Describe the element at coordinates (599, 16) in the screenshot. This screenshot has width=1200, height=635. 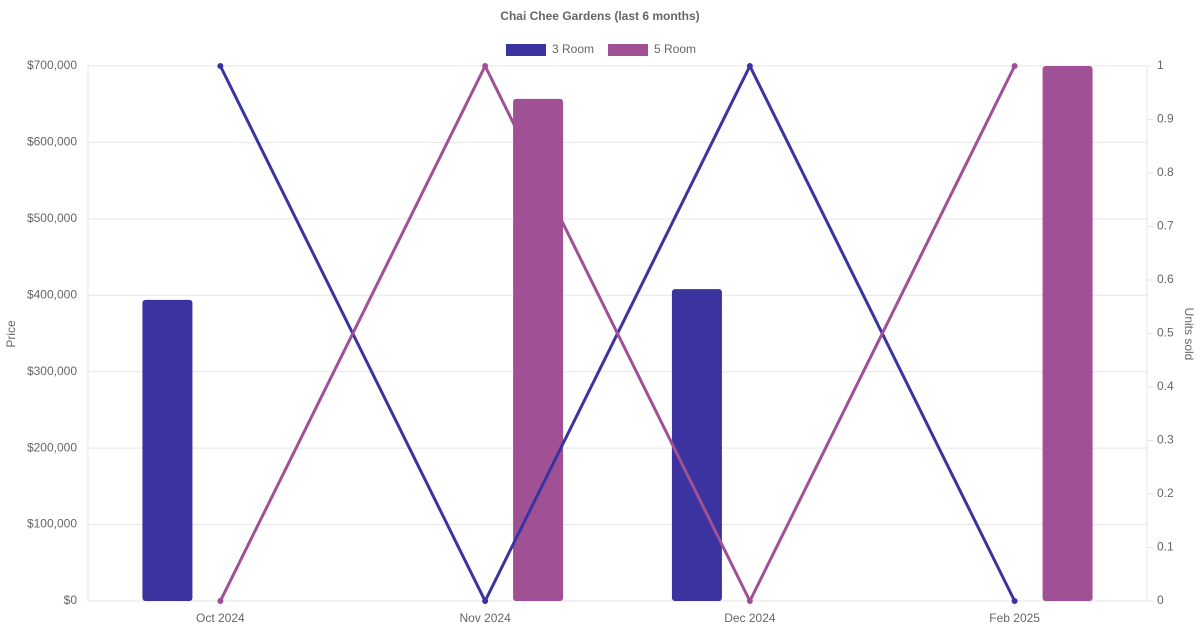
I see `chart-title: Chai Chee Gardens (last 6 months)` at that location.